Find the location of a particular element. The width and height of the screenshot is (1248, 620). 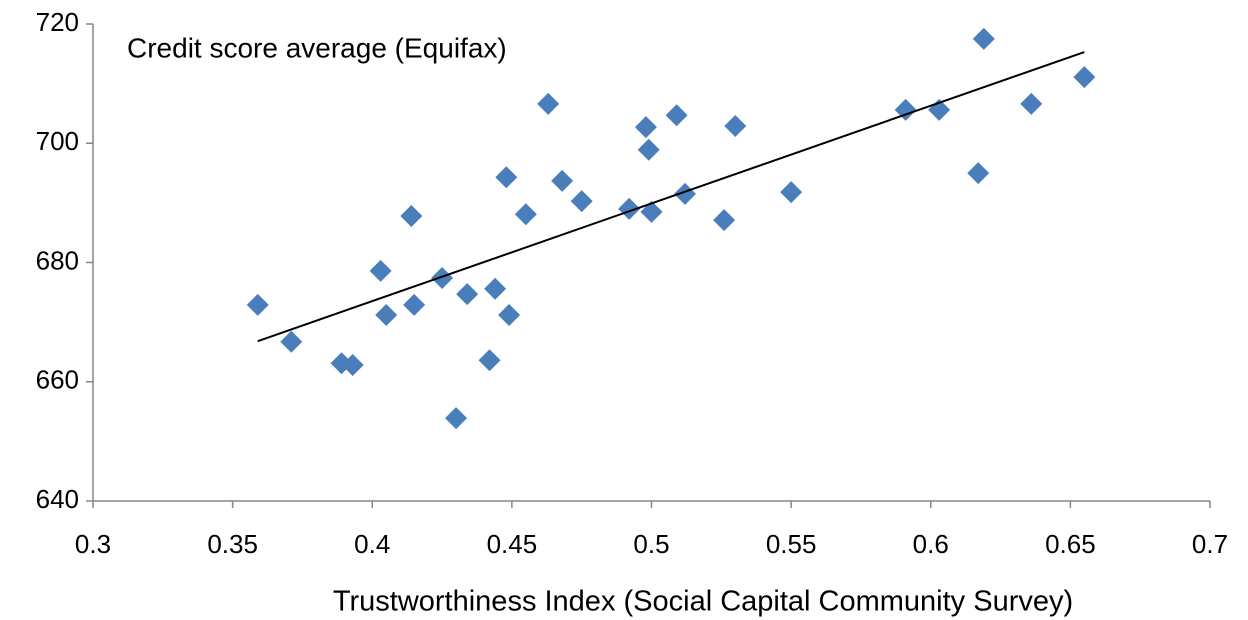

x-tick-label: 0.55 is located at coordinates (791, 544).